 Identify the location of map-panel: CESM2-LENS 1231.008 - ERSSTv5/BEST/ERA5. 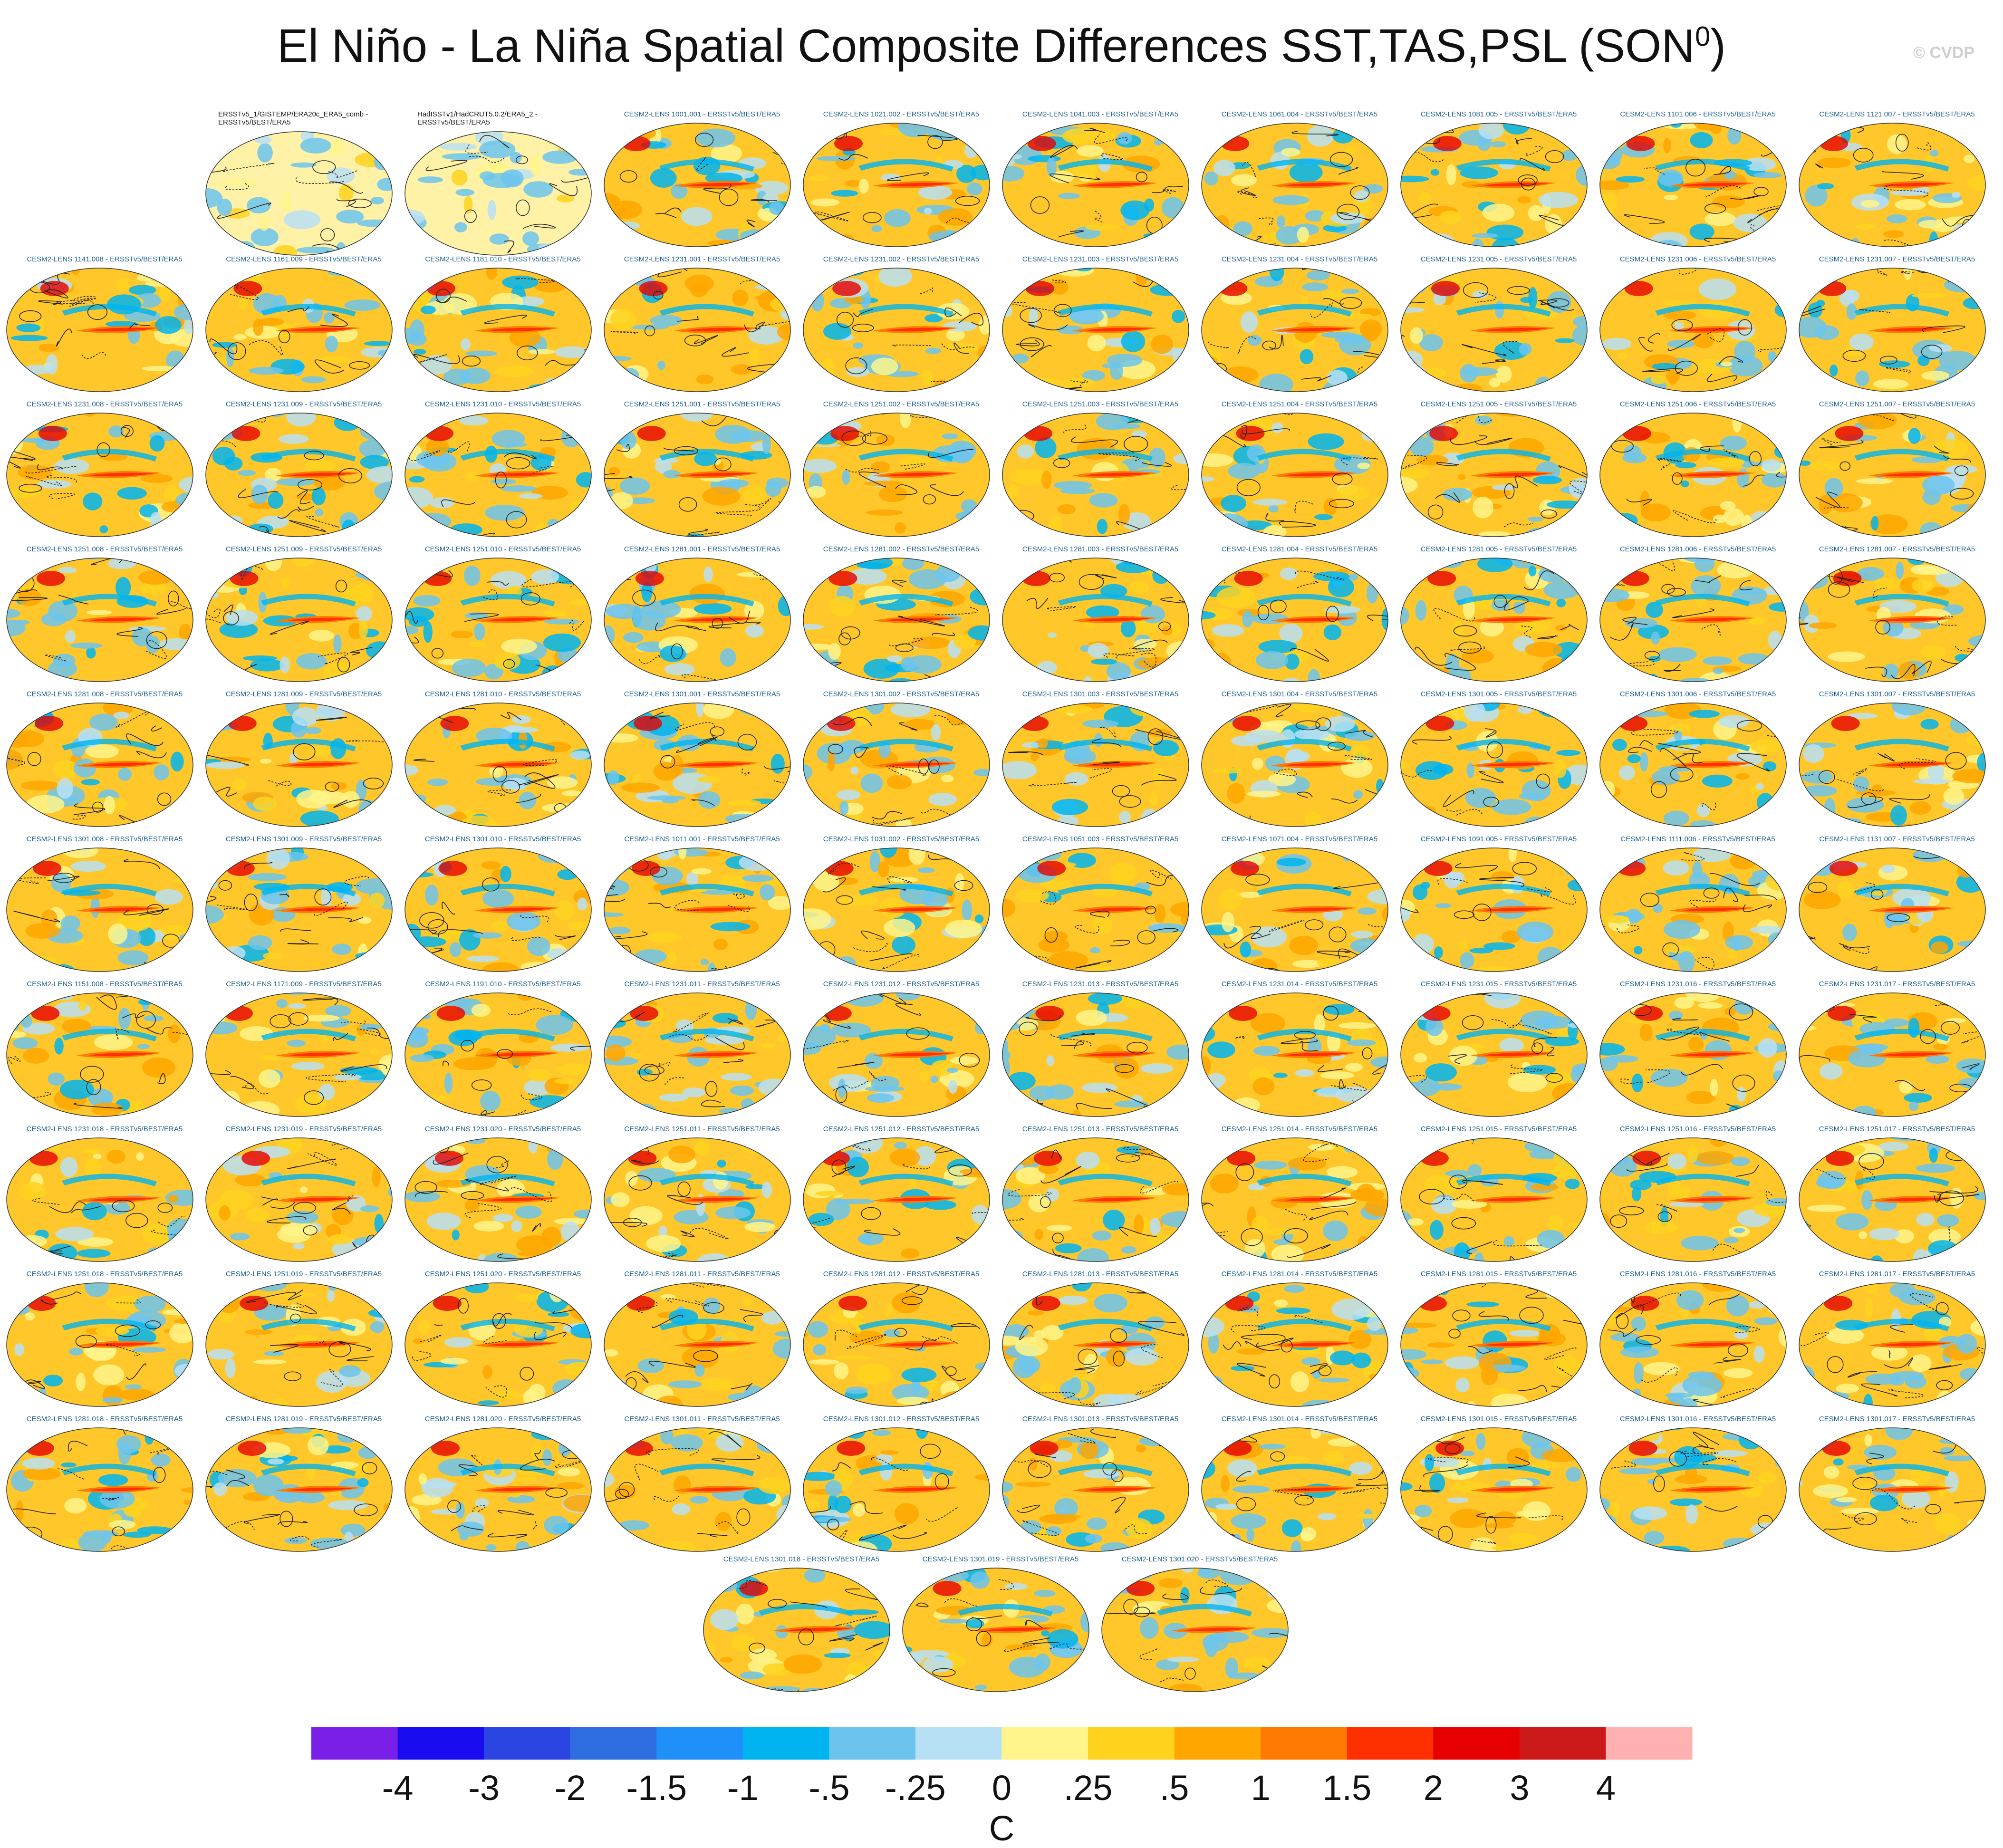
(104, 471).